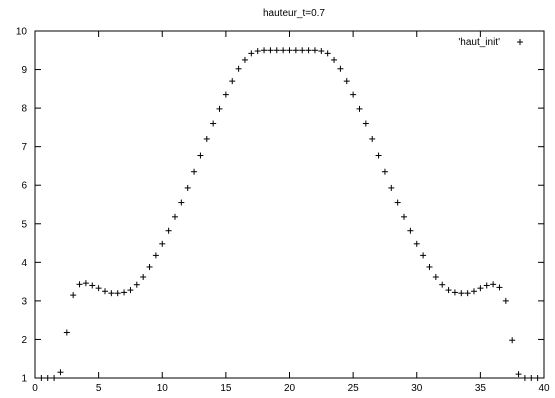 This screenshot has width=555, height=398. I want to click on legend-marker-plus, so click(520, 42).